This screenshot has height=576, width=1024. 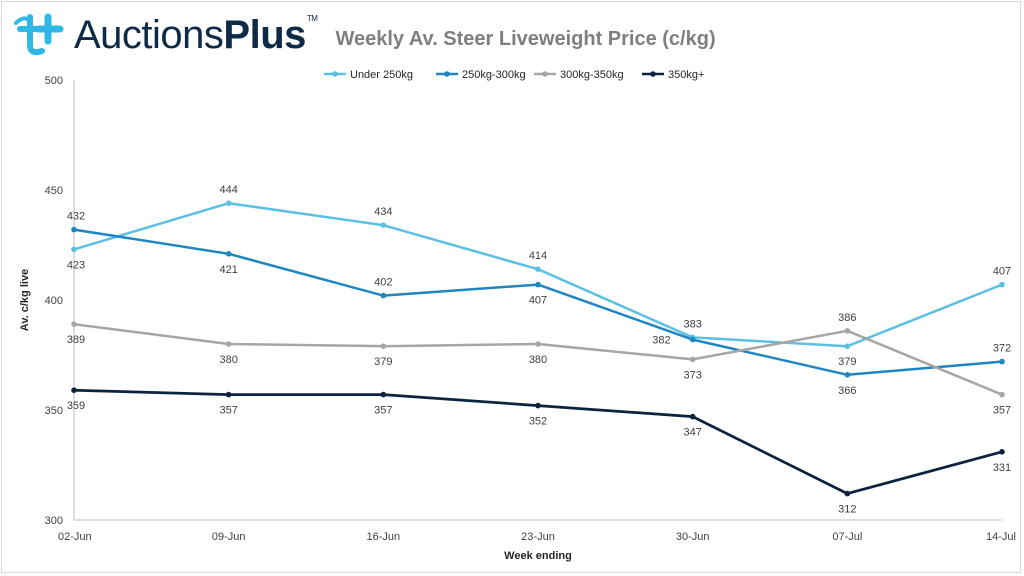 I want to click on y-axis-ticks: 300 350 400 450 500, so click(x=54, y=301).